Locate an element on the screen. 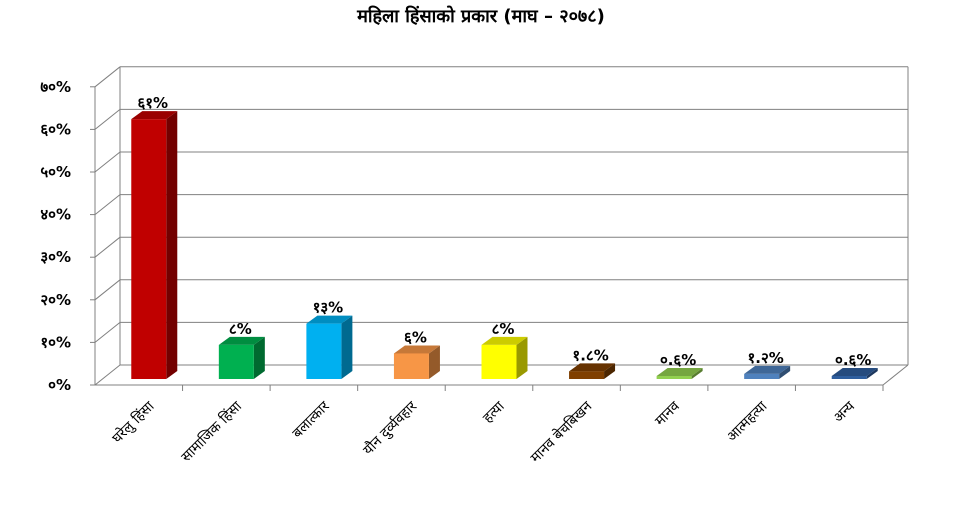 The width and height of the screenshot is (962, 518). y-tick-label: ६०% is located at coordinates (55, 129).